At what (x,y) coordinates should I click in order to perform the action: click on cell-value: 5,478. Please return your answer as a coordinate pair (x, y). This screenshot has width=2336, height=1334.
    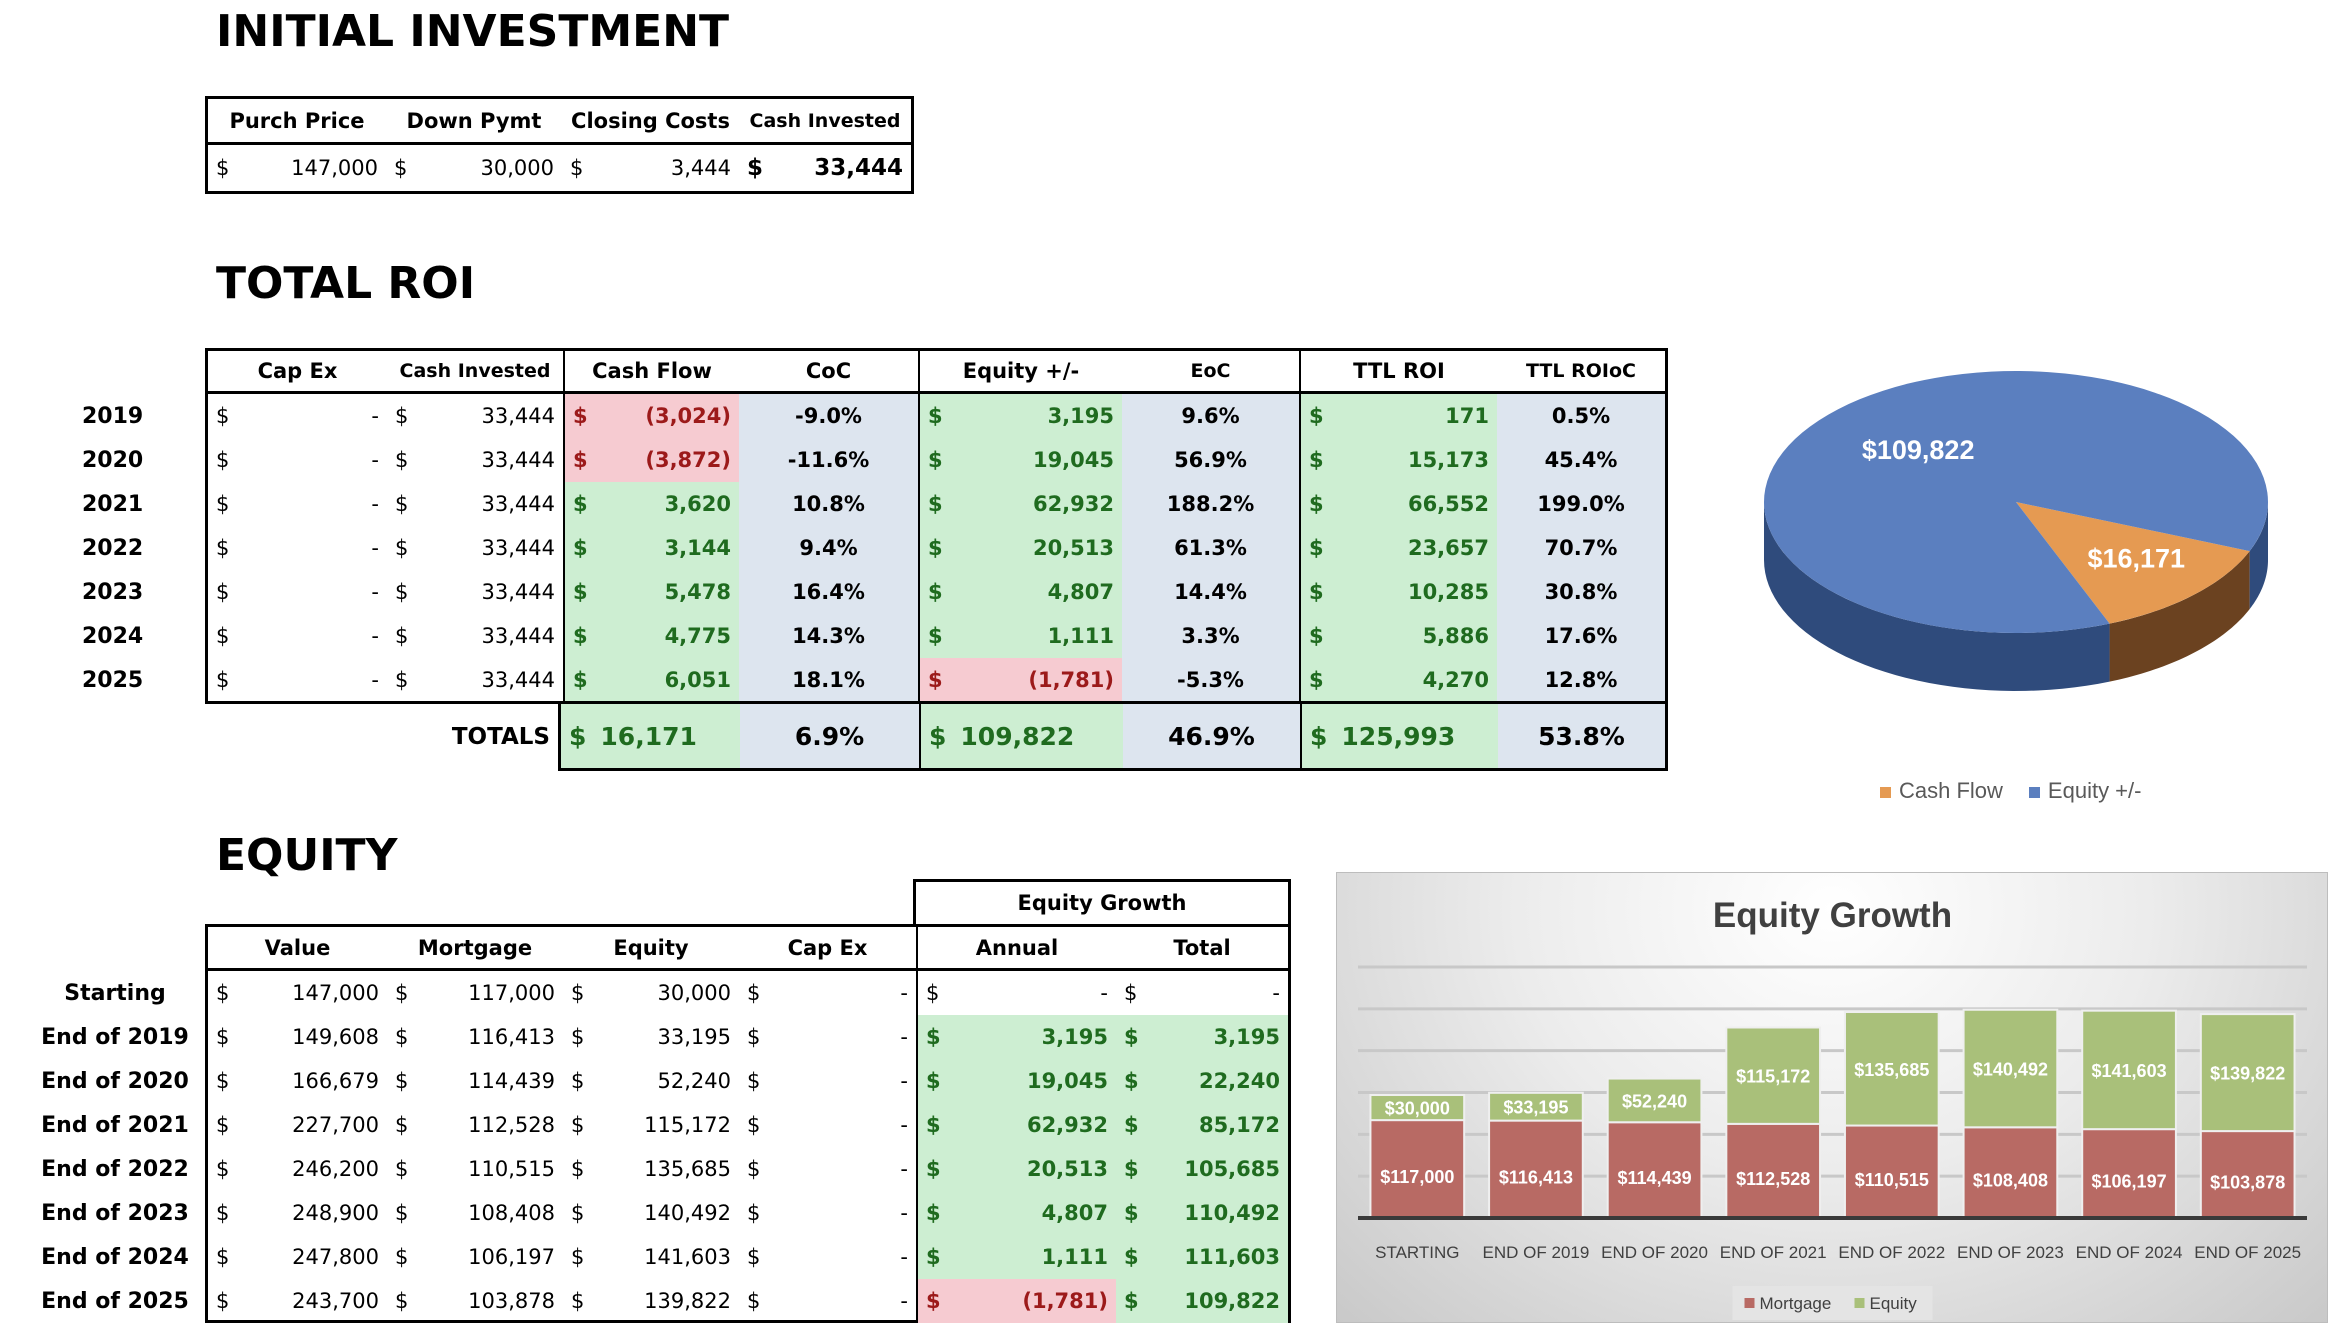
    Looking at the image, I should click on (697, 592).